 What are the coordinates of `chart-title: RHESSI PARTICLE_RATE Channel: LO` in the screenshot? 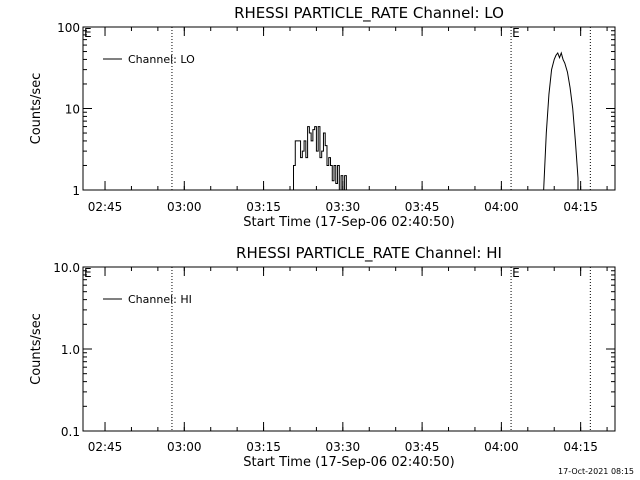 It's located at (369, 13).